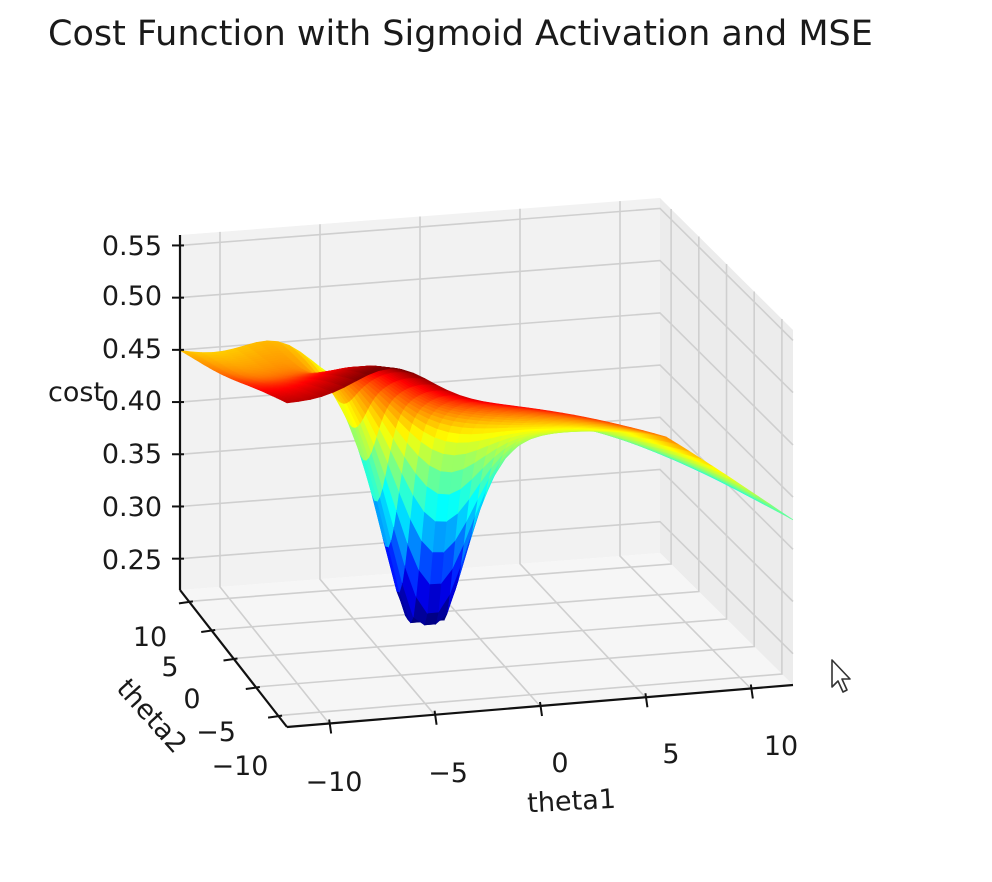 This screenshot has height=882, width=992. Describe the element at coordinates (216, 732) in the screenshot. I see `y-tick-label: −5` at that location.